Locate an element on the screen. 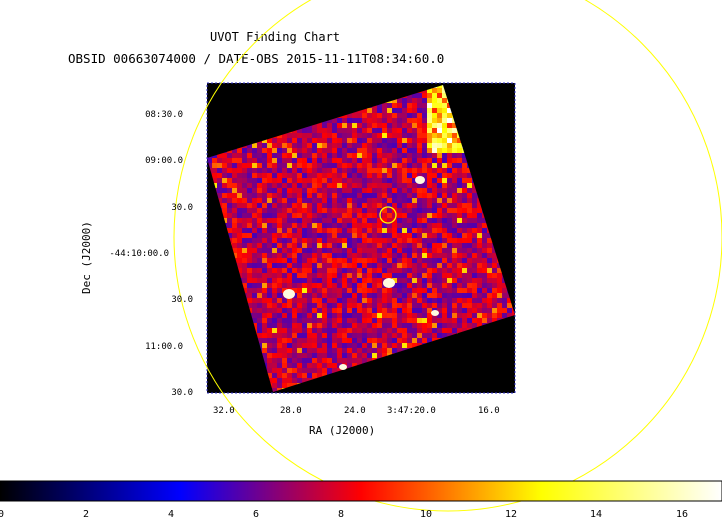 The width and height of the screenshot is (722, 521). x-tick-label: 28.0 is located at coordinates (291, 411).